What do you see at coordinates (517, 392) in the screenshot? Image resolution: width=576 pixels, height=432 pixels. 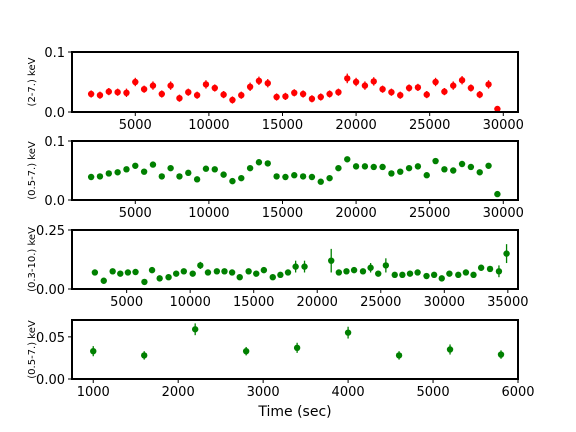 I see `x-tick-label: 6000` at bounding box center [517, 392].